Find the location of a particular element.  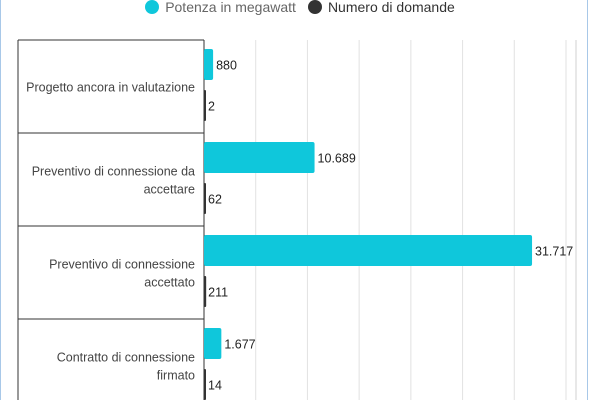

data-label-power: 1.677 is located at coordinates (239, 345).